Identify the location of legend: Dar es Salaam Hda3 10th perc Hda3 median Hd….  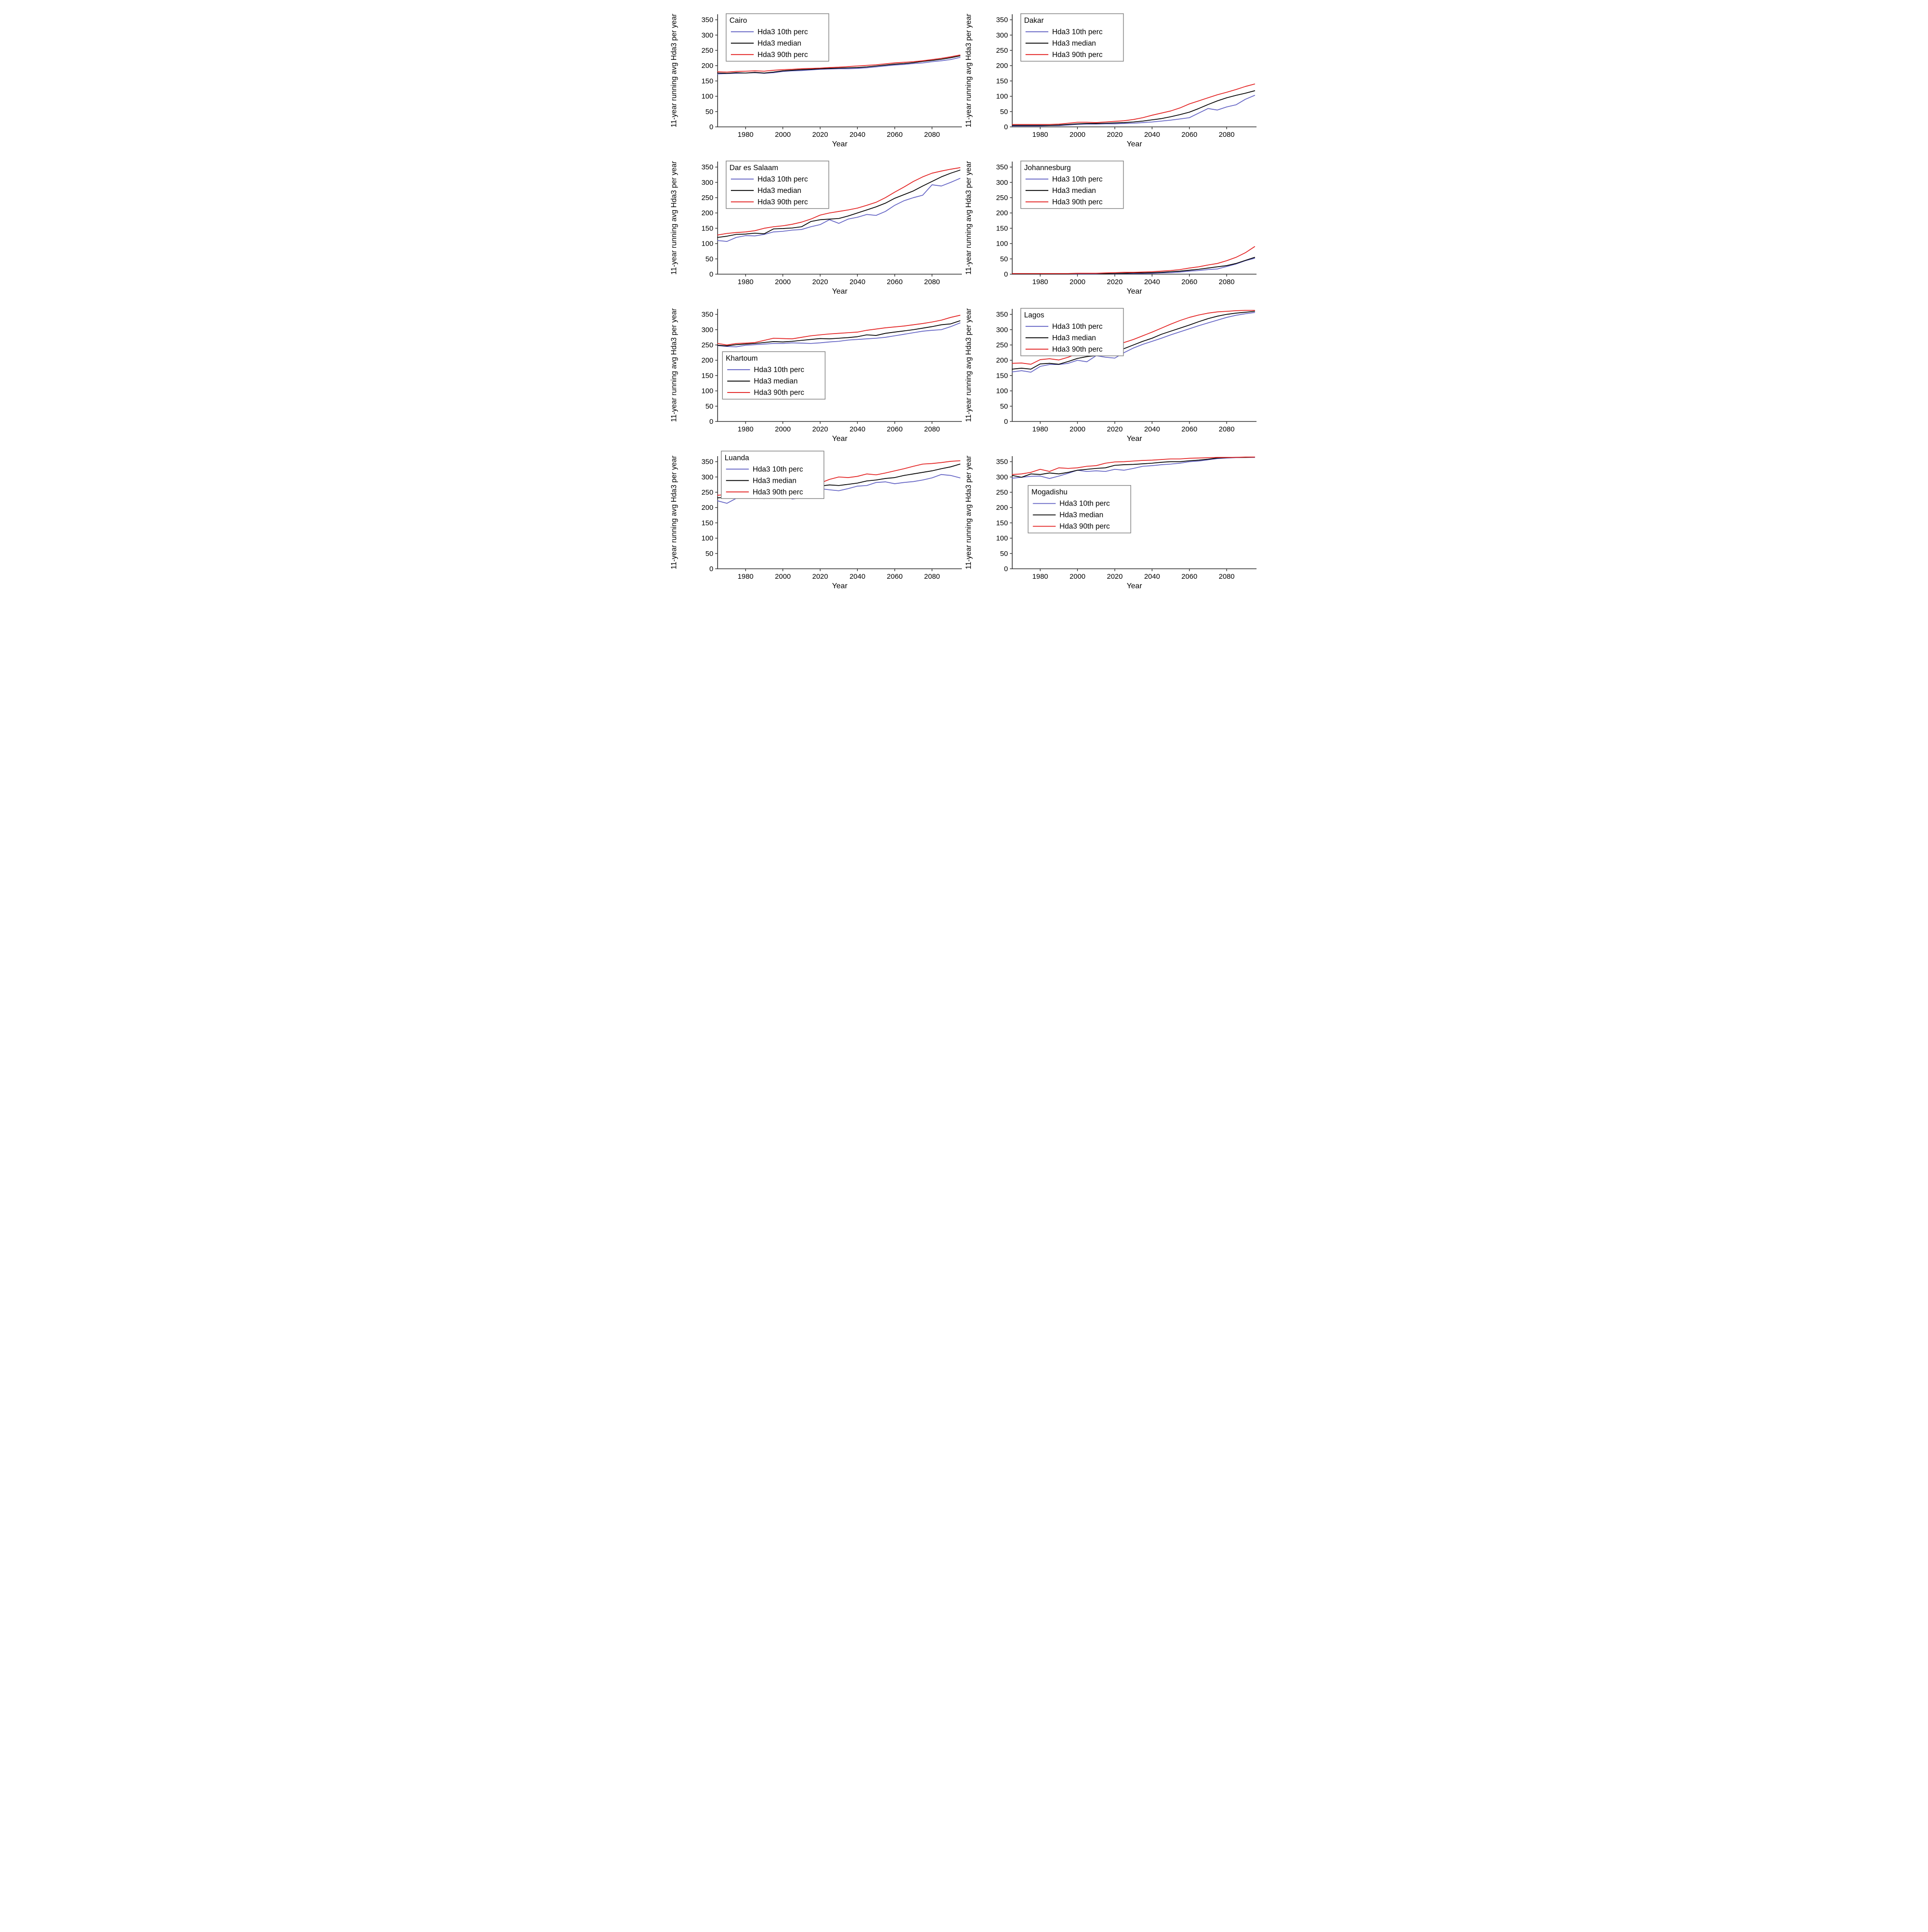
(777, 185).